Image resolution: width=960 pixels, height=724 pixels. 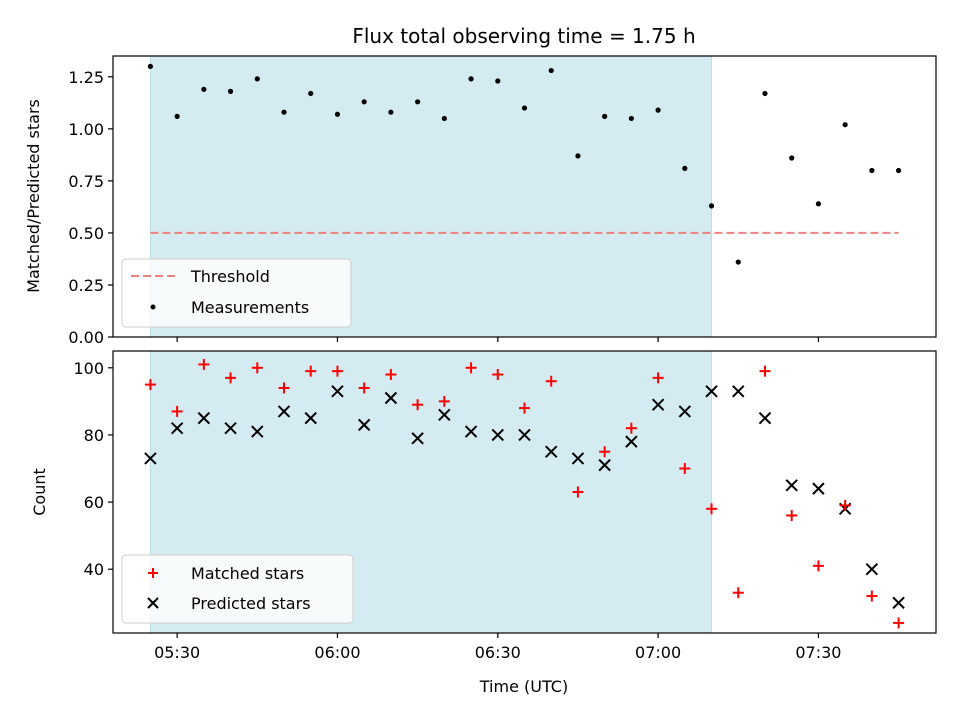 I want to click on x-axis-label: Time (UTC), so click(x=523, y=686).